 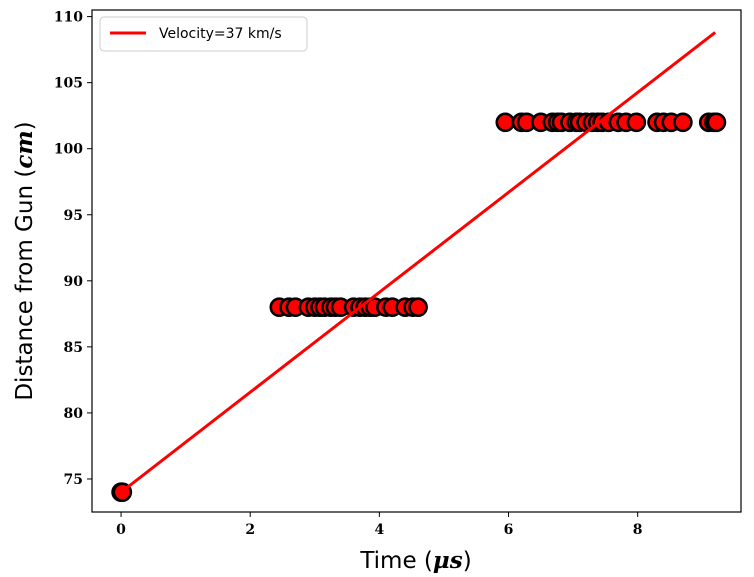 What do you see at coordinates (73, 249) in the screenshot?
I see `y-axis-ticks: 75 80 85 90 95 100 105 110` at bounding box center [73, 249].